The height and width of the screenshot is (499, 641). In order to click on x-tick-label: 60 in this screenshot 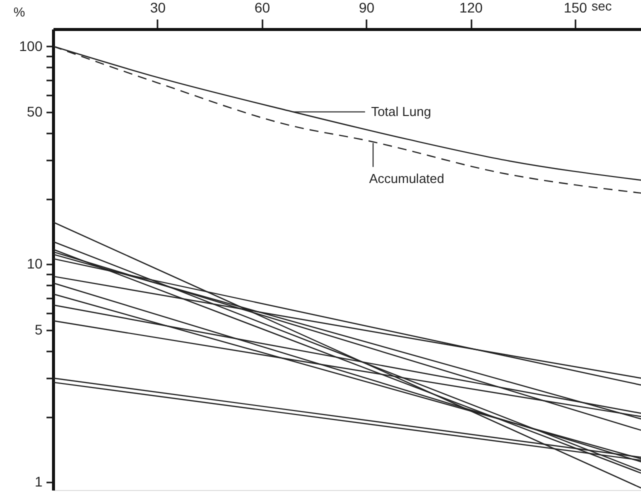, I will do `click(262, 8)`.